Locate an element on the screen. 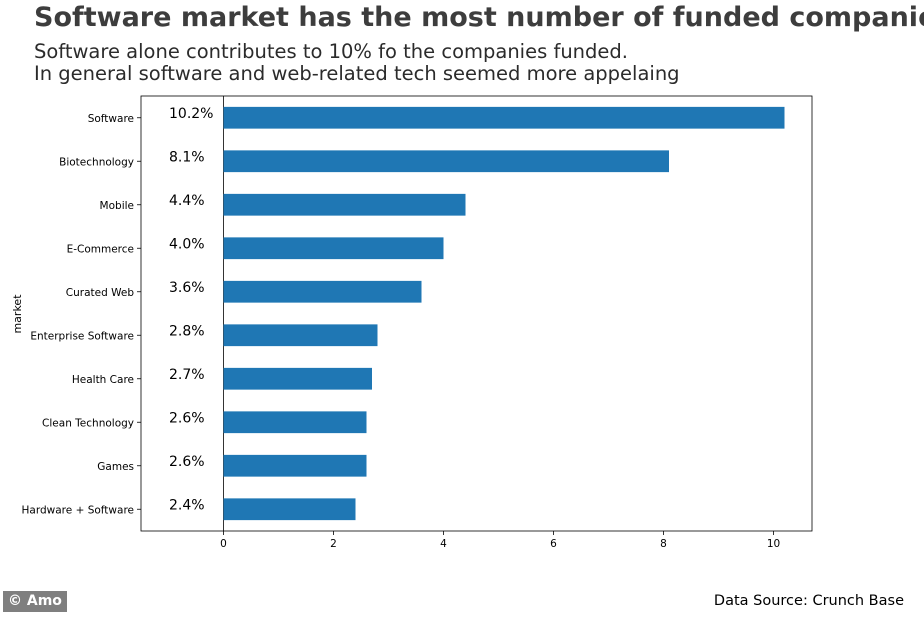  data-label-4: 3.6% is located at coordinates (187, 288).